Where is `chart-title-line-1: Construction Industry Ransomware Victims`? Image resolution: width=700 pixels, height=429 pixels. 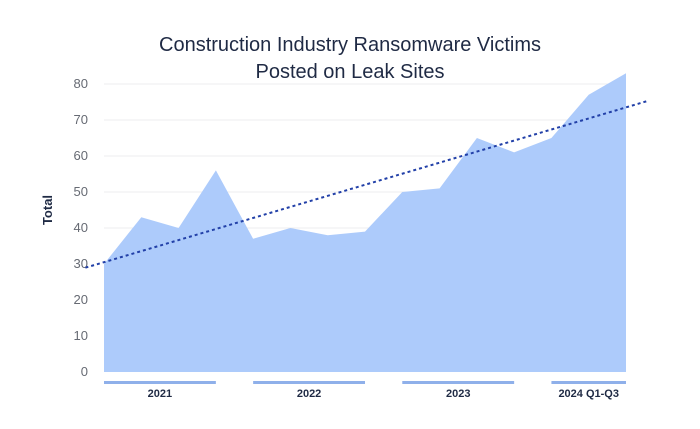
chart-title-line-1: Construction Industry Ransomware Victims is located at coordinates (350, 45).